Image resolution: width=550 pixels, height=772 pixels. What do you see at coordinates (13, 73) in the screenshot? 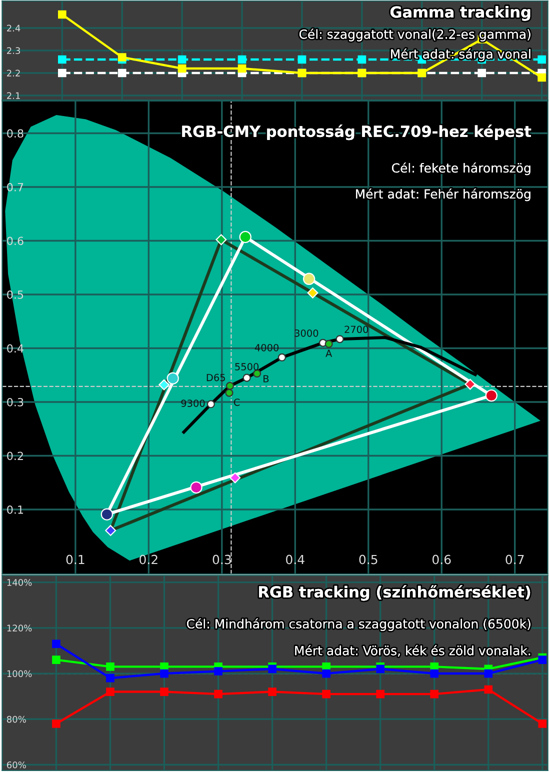
I see `y-tick-label: 2.2` at bounding box center [13, 73].